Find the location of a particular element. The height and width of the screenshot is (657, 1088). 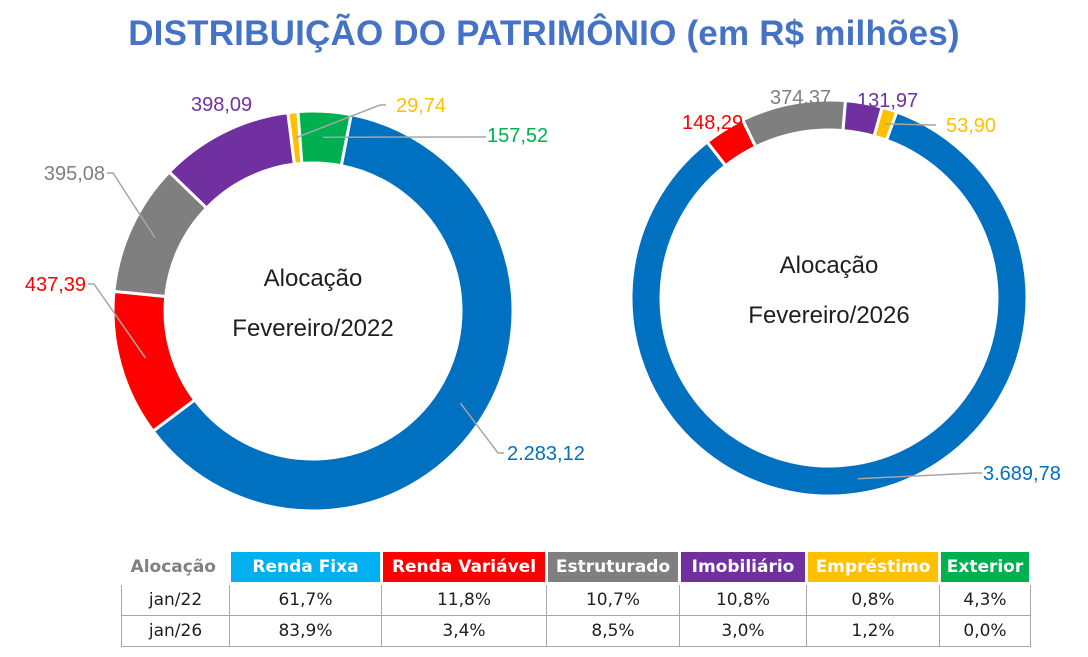

col-header-emprestimo: Empréstimo is located at coordinates (873, 567).